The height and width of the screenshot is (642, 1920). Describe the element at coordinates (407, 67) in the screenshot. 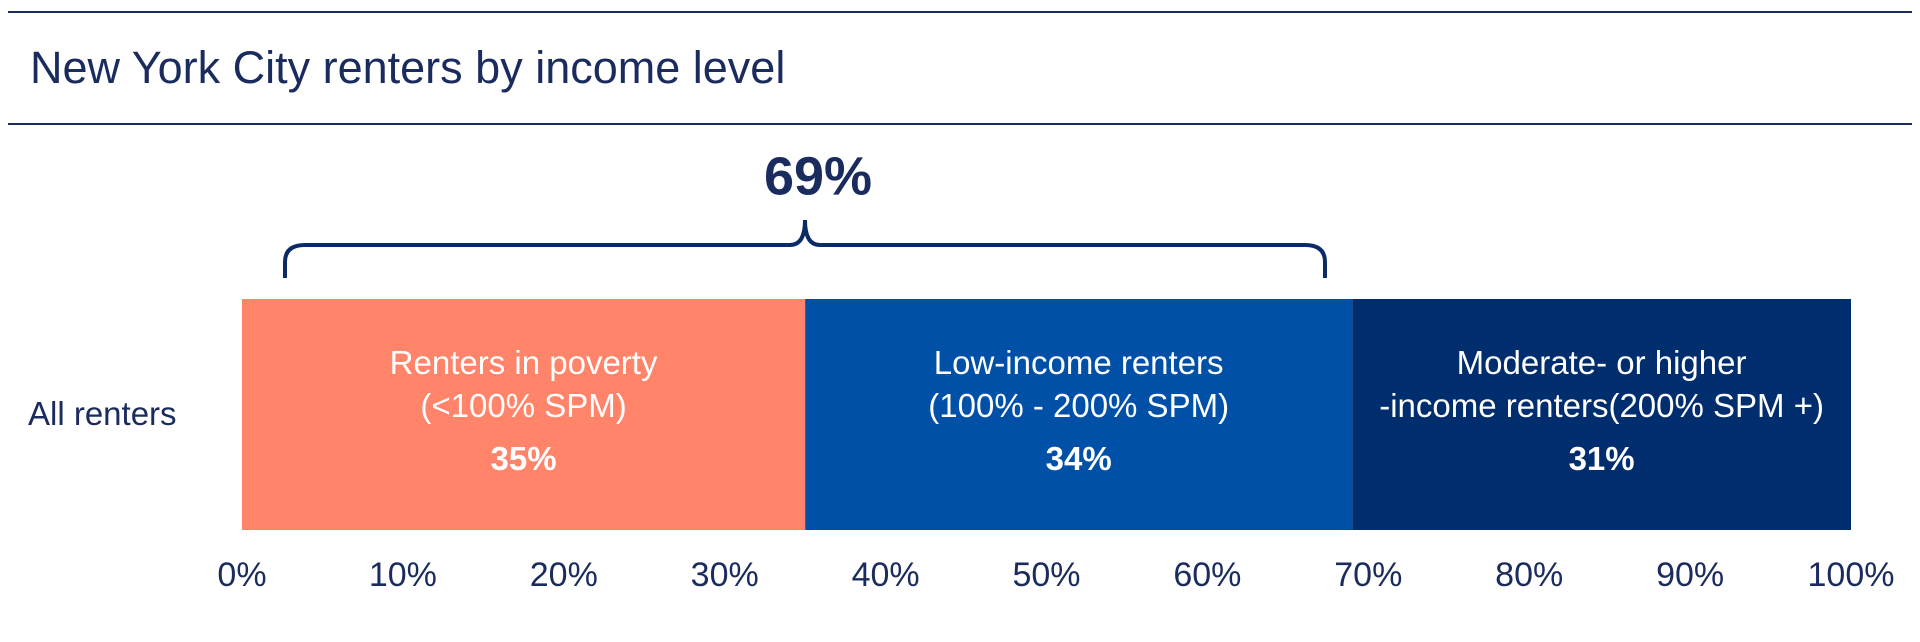

I see `chart-title: New York City renters by income level` at that location.